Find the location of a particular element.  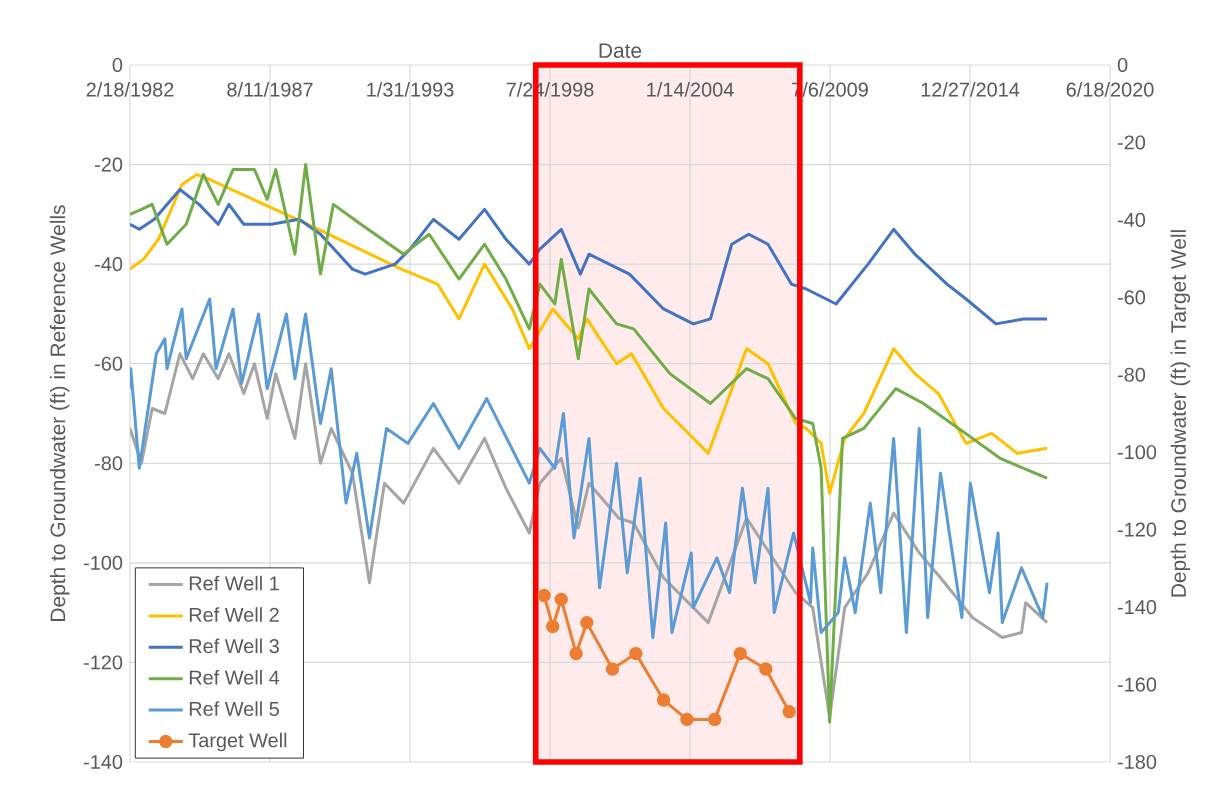

y2-tick-label: -100 is located at coordinates (1137, 452).